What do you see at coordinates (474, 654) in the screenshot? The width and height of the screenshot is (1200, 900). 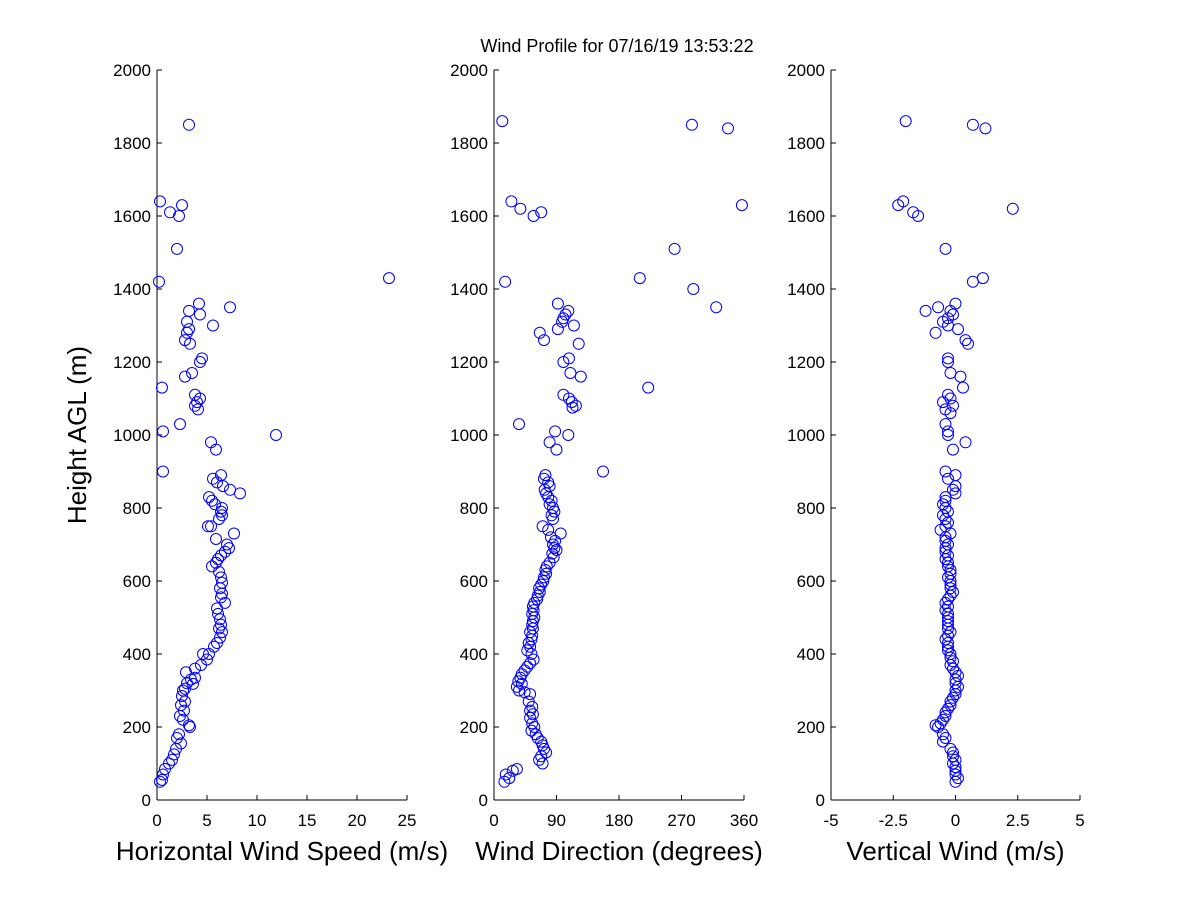 I see `y-tick-label: 400` at bounding box center [474, 654].